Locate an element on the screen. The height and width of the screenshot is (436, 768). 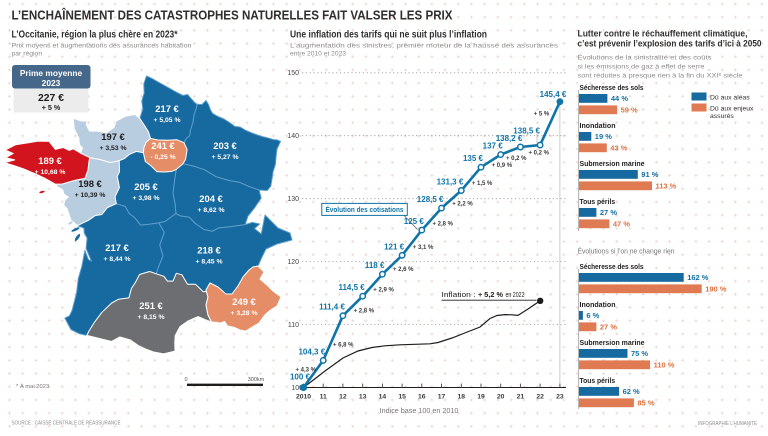
svg-text: 85 % is located at coordinates (645, 402).